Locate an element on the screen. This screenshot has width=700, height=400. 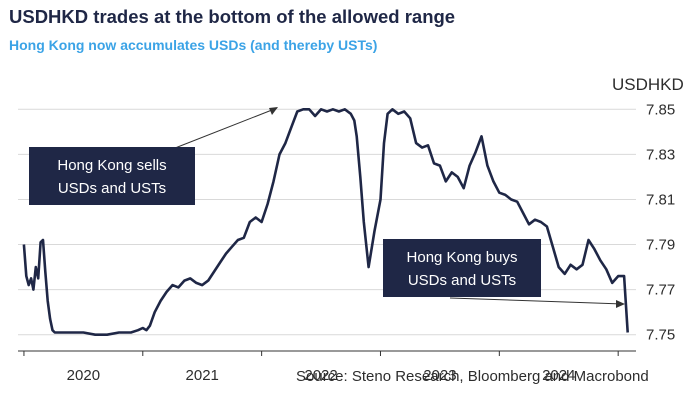
y-tick-label: 7.79 is located at coordinates (660, 245).